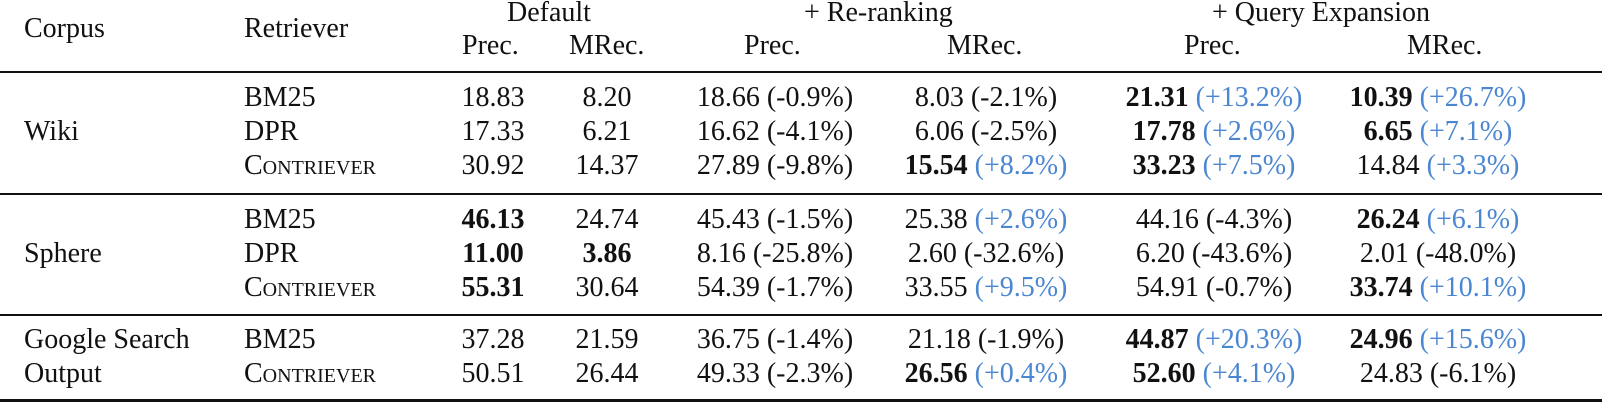  Describe the element at coordinates (1214, 166) in the screenshot. I see `table-cell: 33.23 (+7.5%)` at that location.